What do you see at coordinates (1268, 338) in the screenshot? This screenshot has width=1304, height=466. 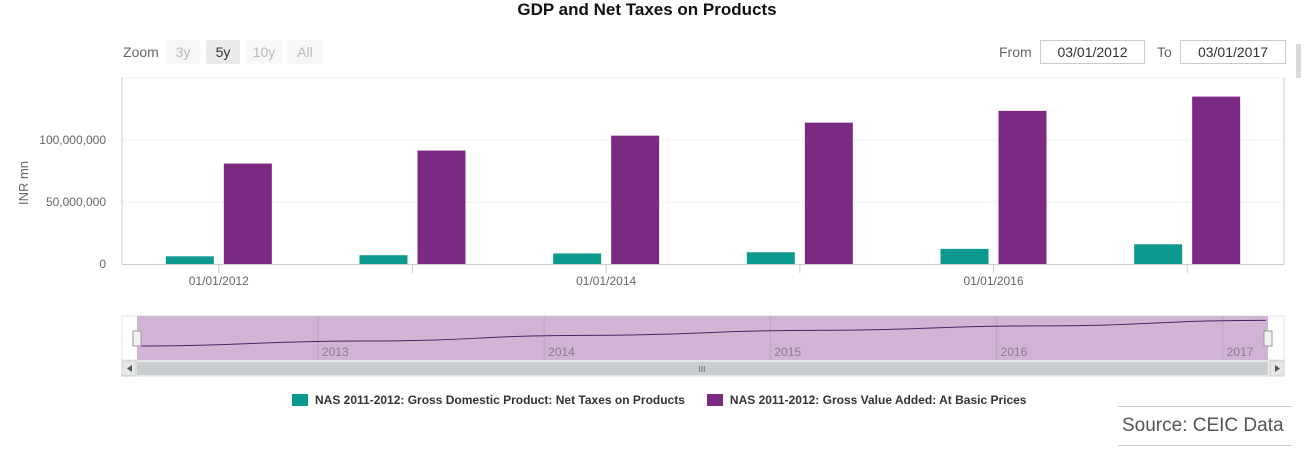 I see `navigator-right-handle` at bounding box center [1268, 338].